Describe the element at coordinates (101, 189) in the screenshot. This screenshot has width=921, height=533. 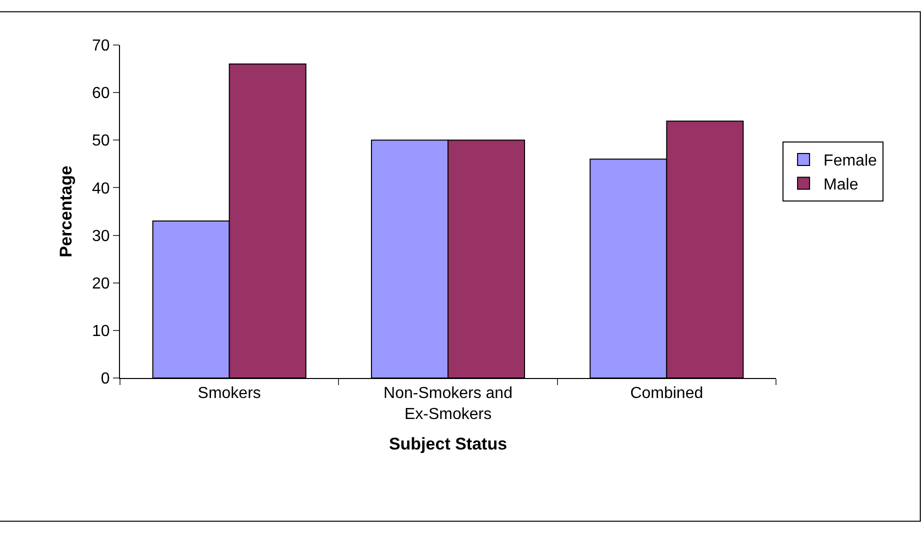
I see `y-tick-label: 40` at that location.